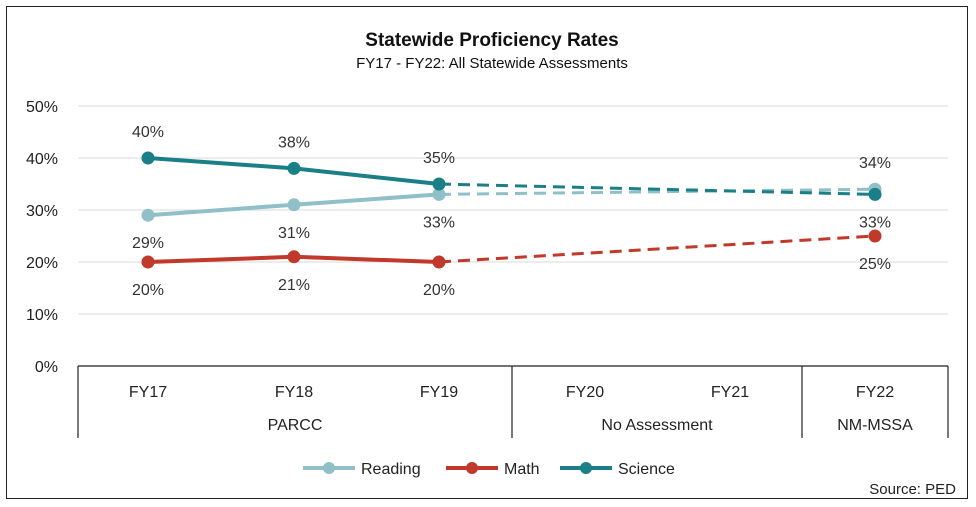 Image resolution: width=976 pixels, height=507 pixels. Describe the element at coordinates (489, 469) in the screenshot. I see `legend: Reading Math Science` at that location.